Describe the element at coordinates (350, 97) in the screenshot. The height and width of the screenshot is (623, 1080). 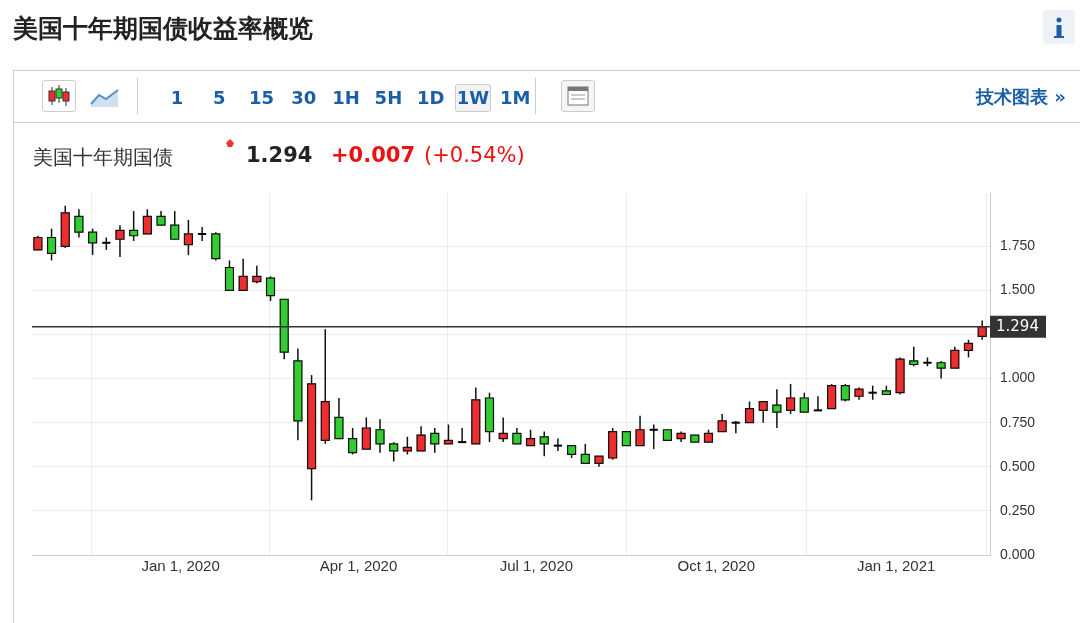
I see `text: 1 5 15 30 1H 5H 1D 1W 1M` at that location.